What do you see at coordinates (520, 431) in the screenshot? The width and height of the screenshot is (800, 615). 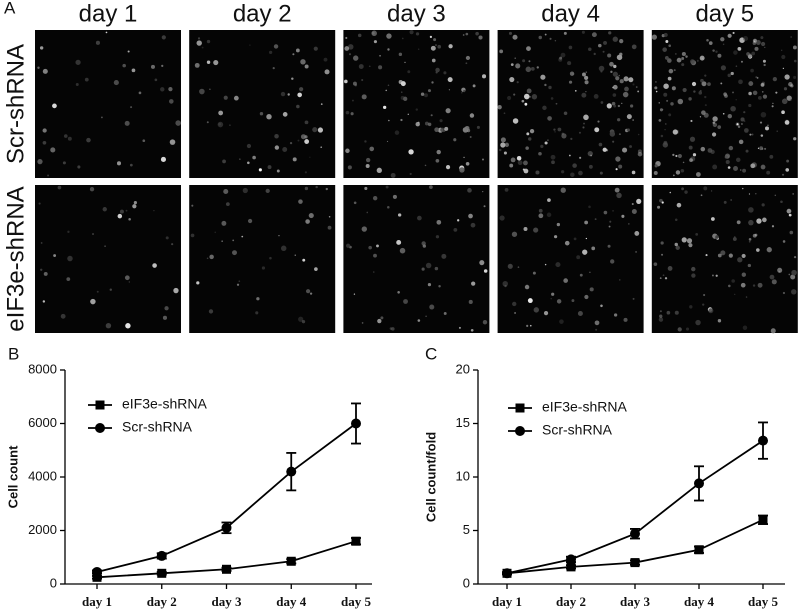 I see `legend-marker` at bounding box center [520, 431].